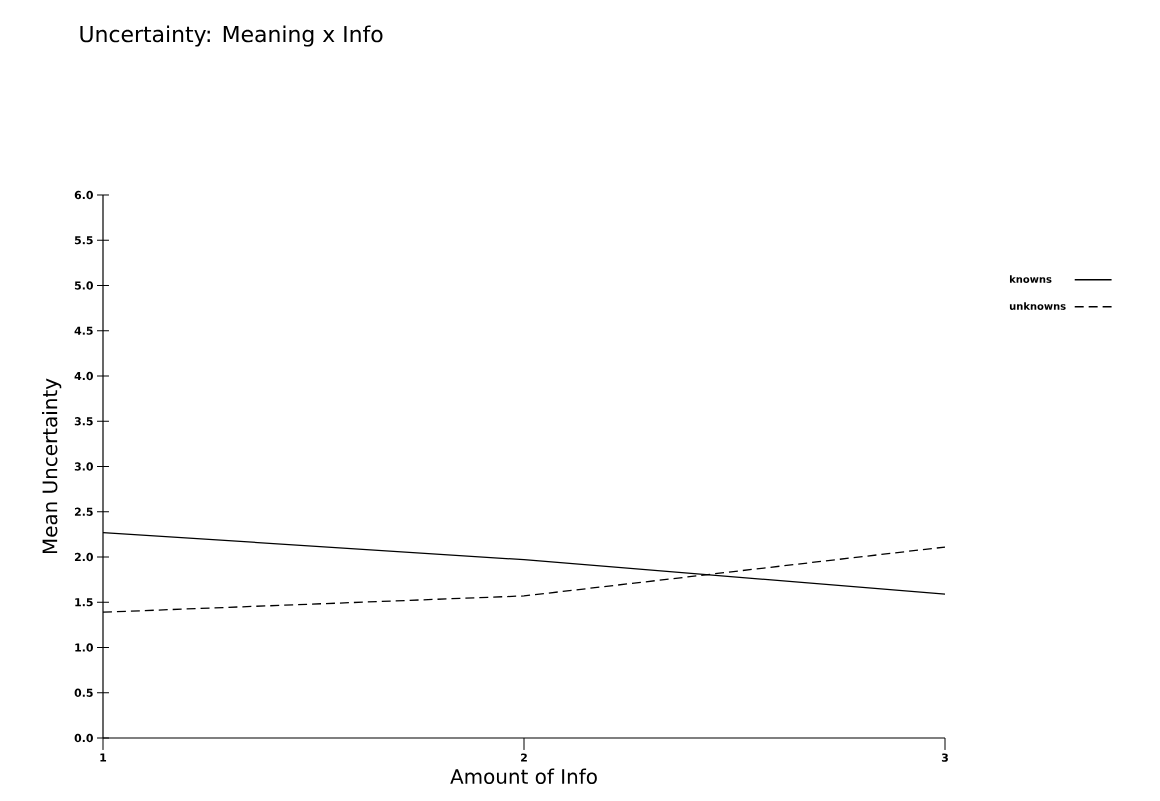 This screenshot has width=1160, height=801. What do you see at coordinates (83, 466) in the screenshot?
I see `y-tick-label: 3.0` at bounding box center [83, 466].